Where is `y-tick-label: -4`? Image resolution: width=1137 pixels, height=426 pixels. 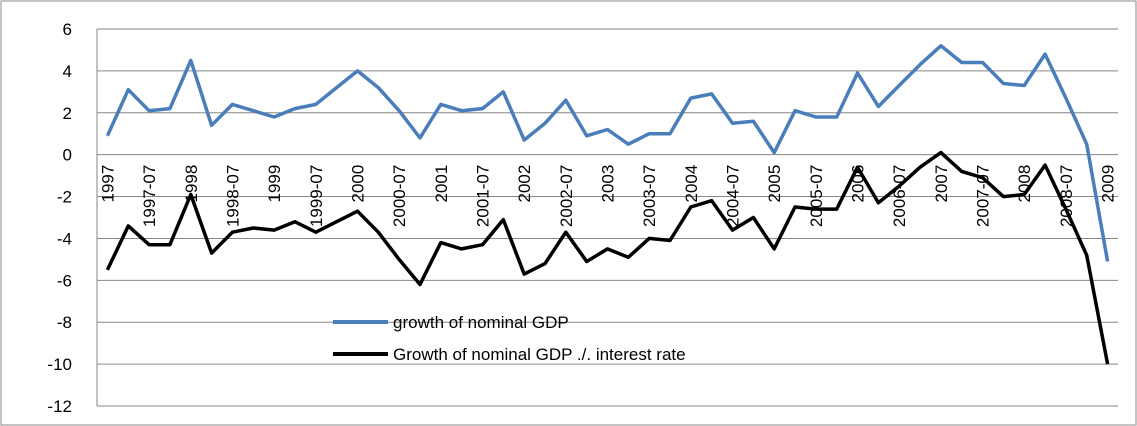
y-tick-label: -4 is located at coordinates (64, 238).